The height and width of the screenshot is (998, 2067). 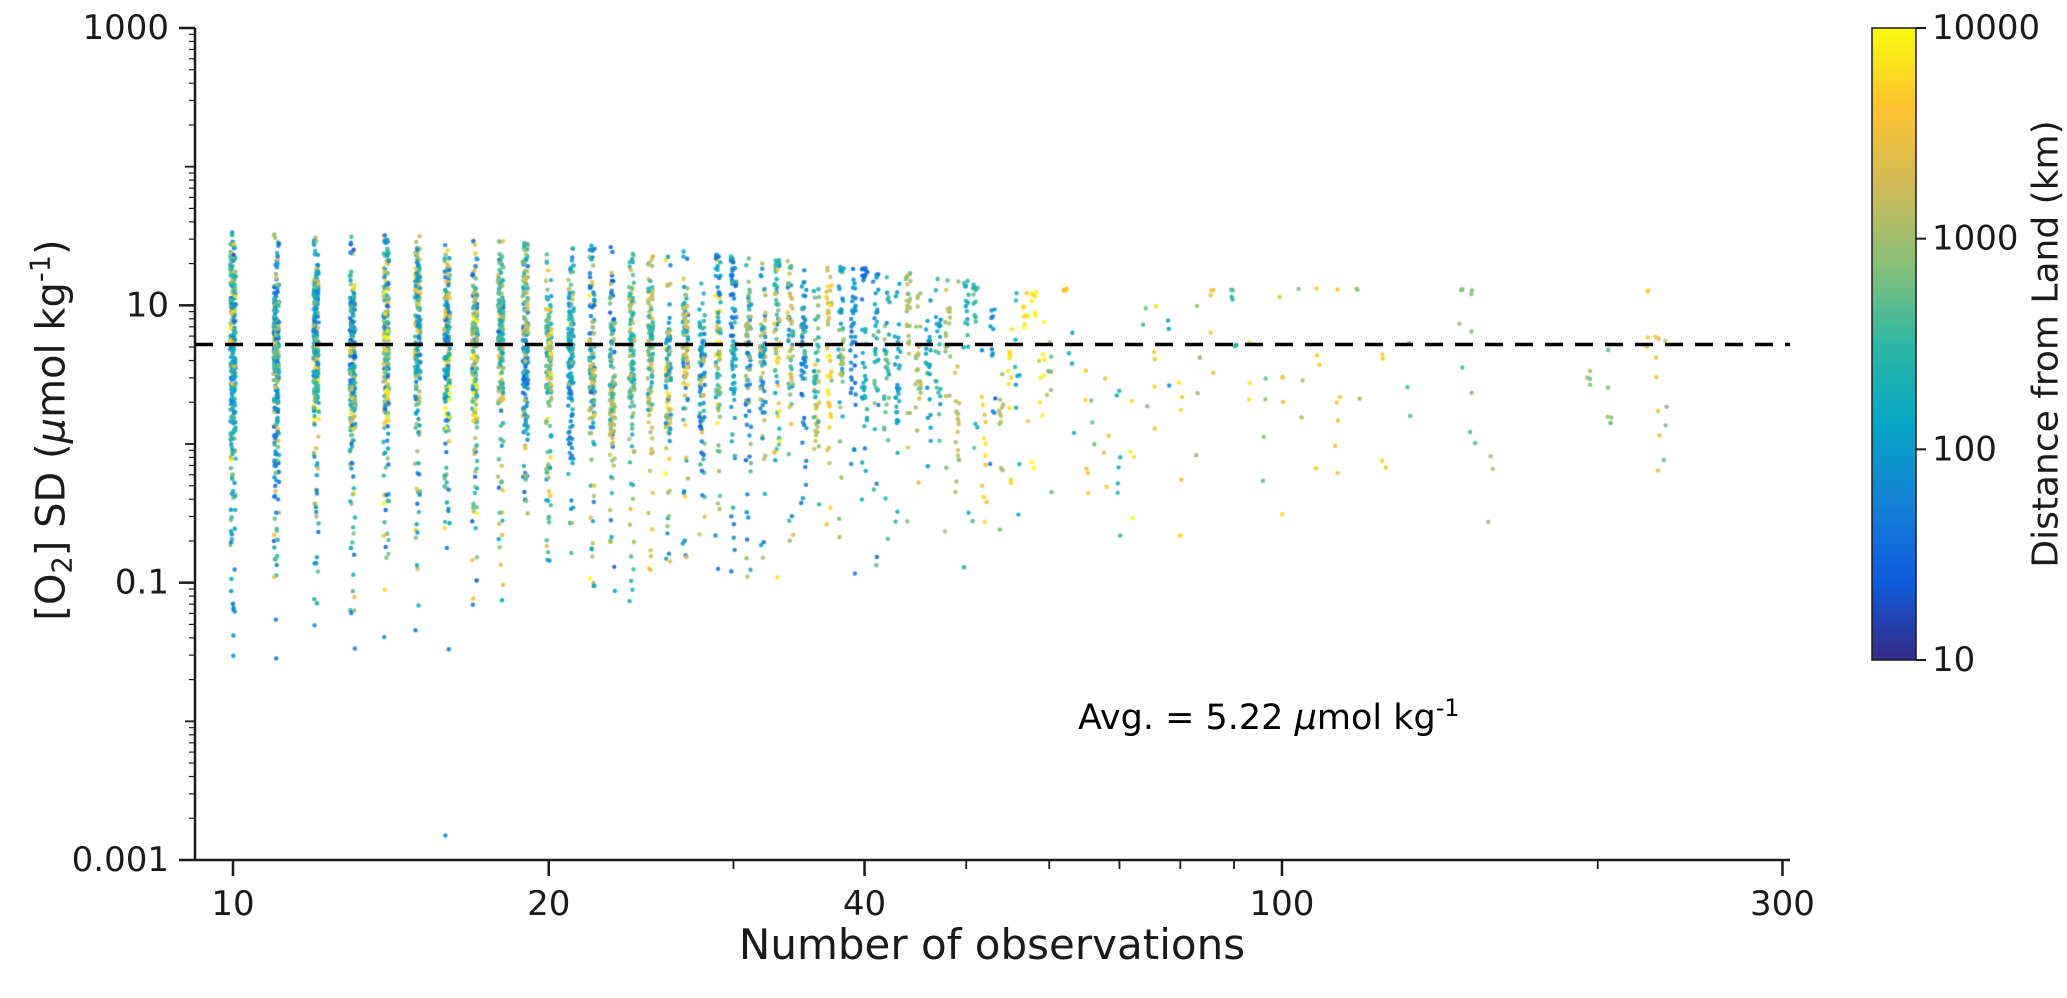 I want to click on x-tick-label: 40, so click(x=864, y=904).